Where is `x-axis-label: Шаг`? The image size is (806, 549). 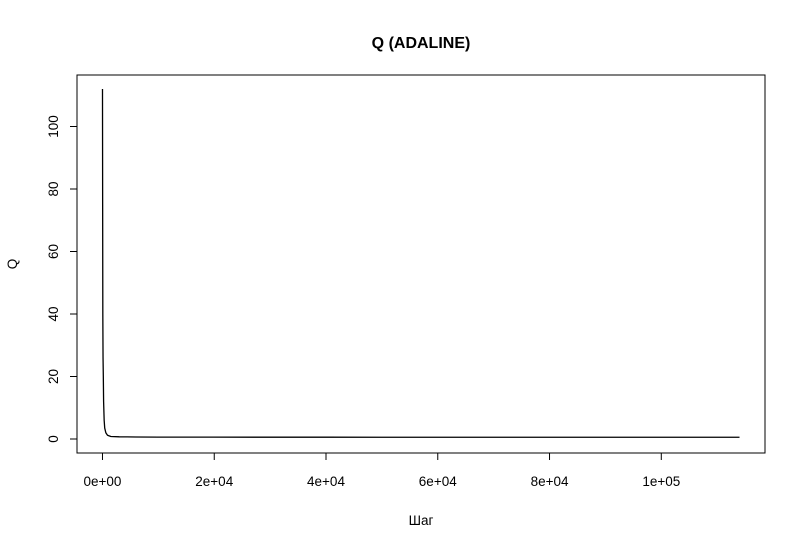 x-axis-label: Шаг is located at coordinates (421, 520).